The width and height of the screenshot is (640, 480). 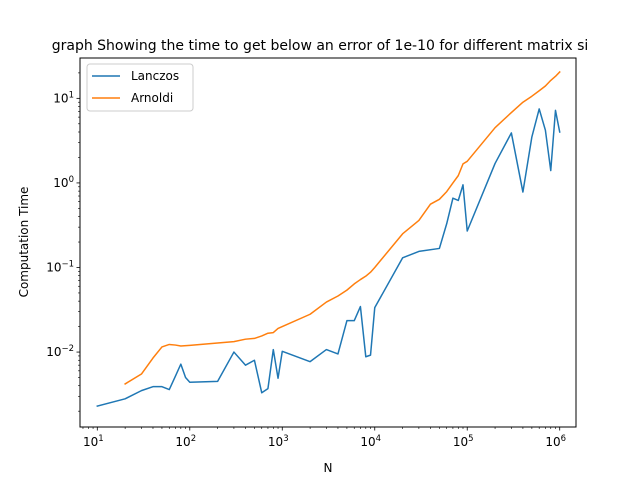 I want to click on legend-label-lanczos: Lanczos, so click(x=155, y=76).